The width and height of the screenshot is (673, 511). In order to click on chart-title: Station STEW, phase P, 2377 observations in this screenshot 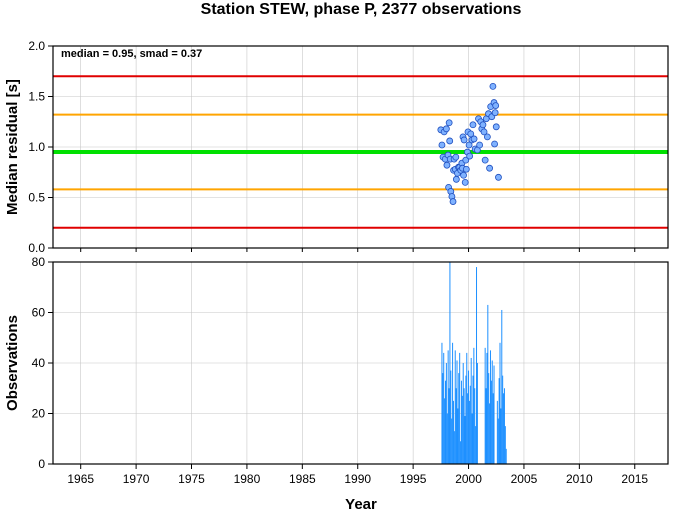, I will do `click(361, 9)`.